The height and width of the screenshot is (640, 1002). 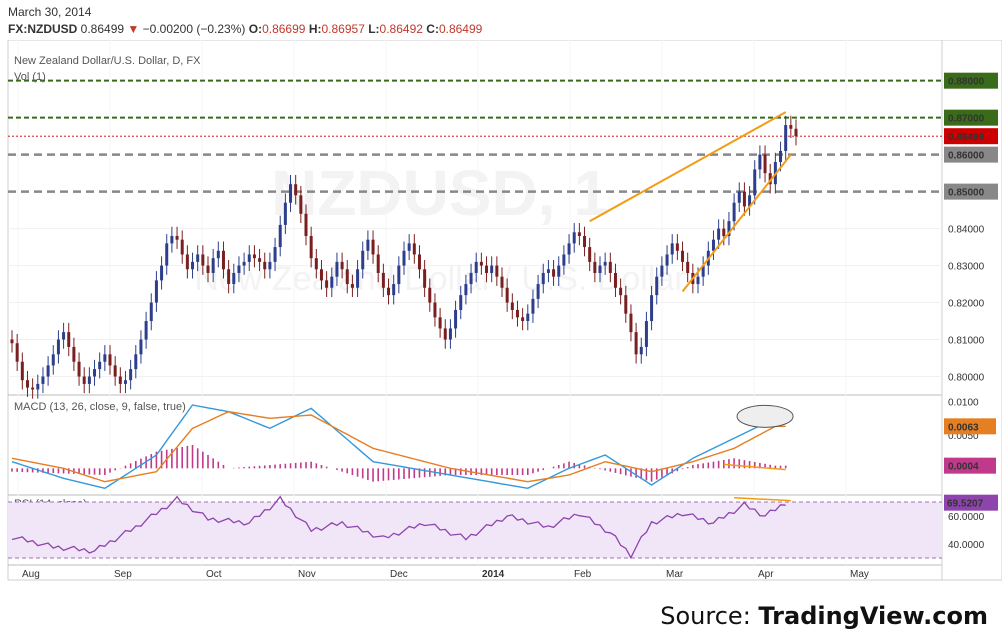 I want to click on symbol-label: FX:NZDUSD, so click(x=43, y=29).